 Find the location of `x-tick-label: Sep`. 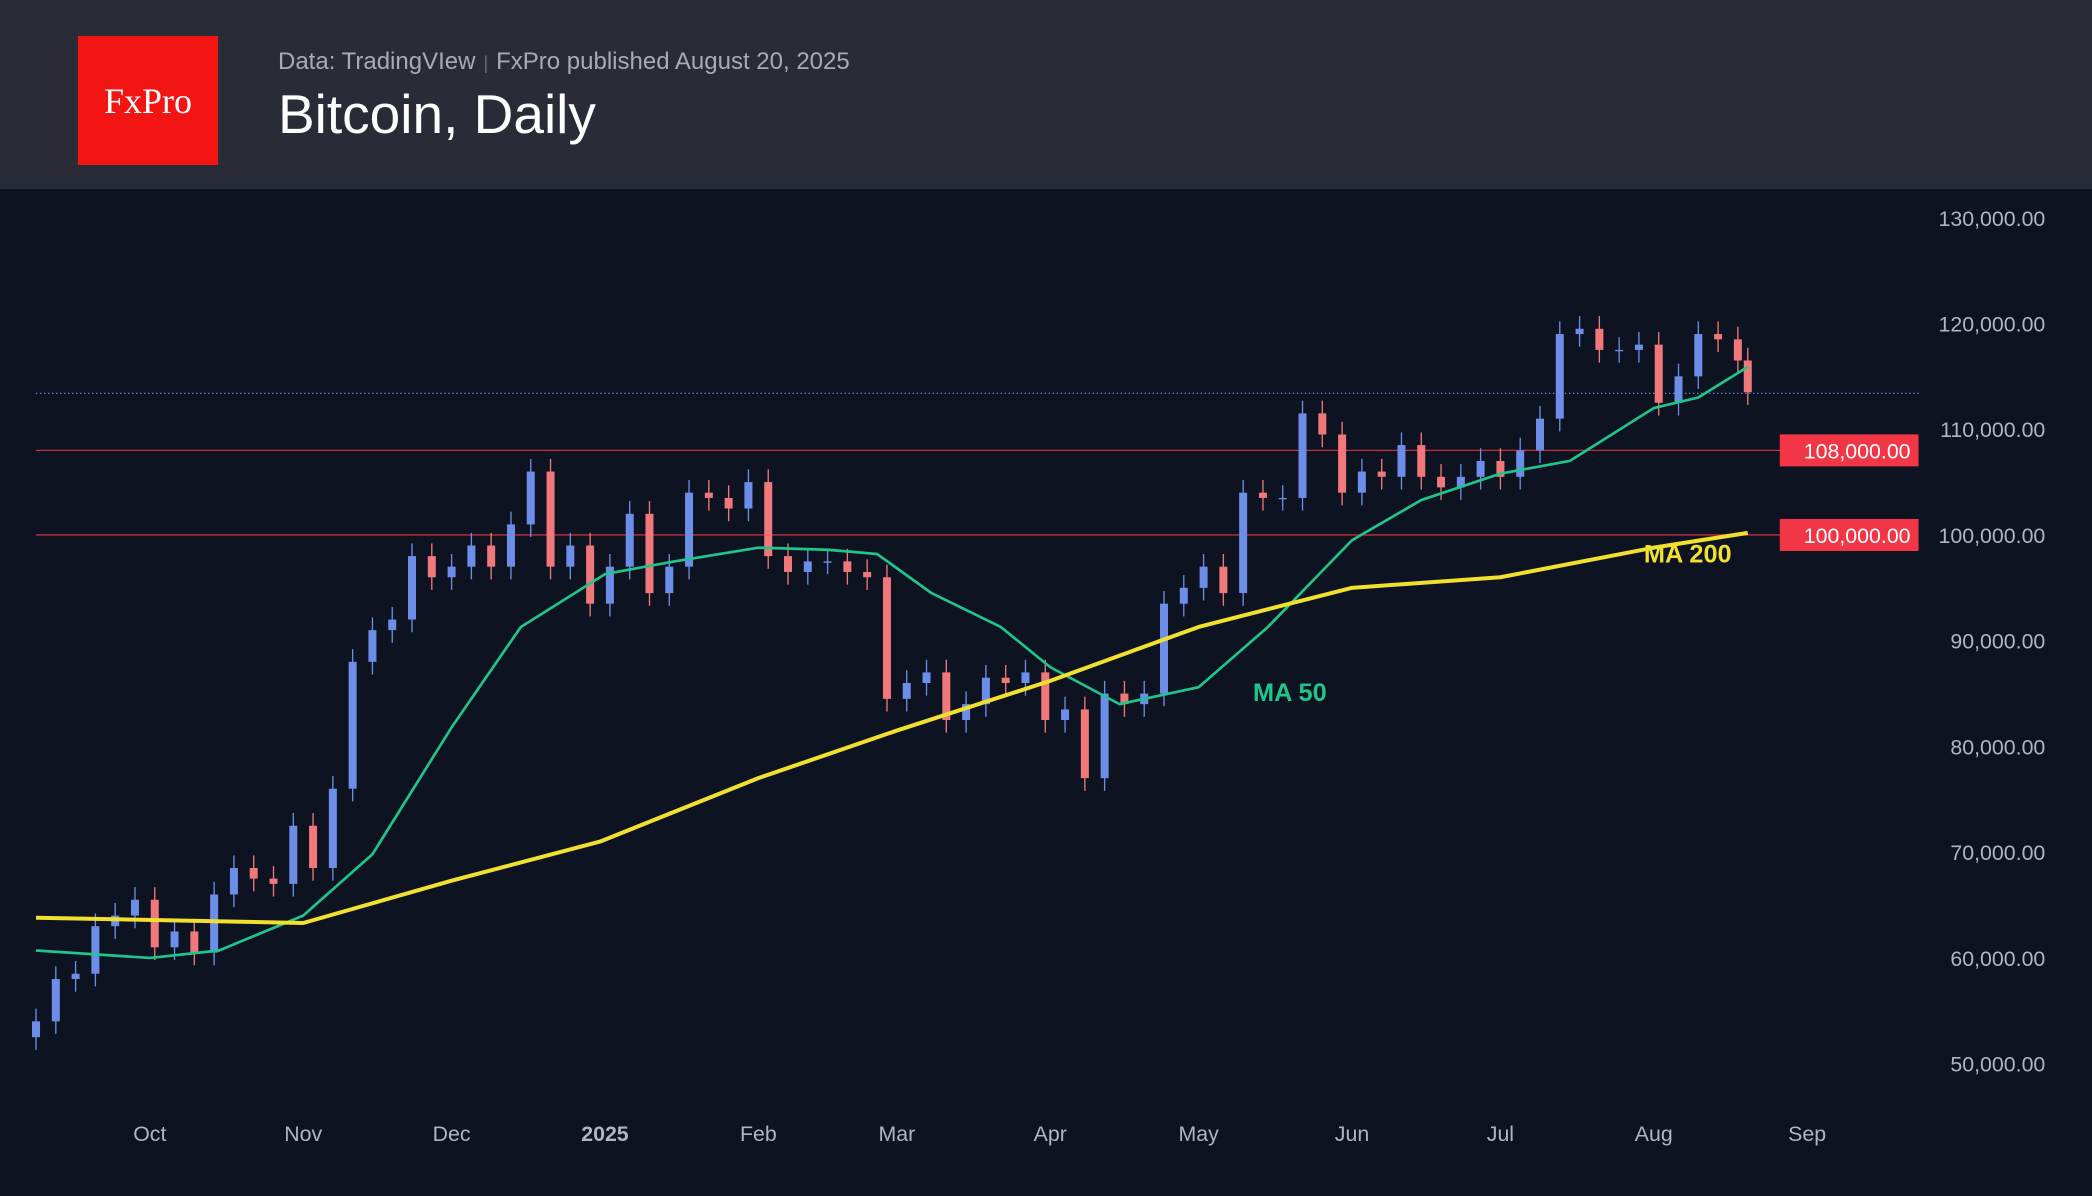

x-tick-label: Sep is located at coordinates (1807, 1134).